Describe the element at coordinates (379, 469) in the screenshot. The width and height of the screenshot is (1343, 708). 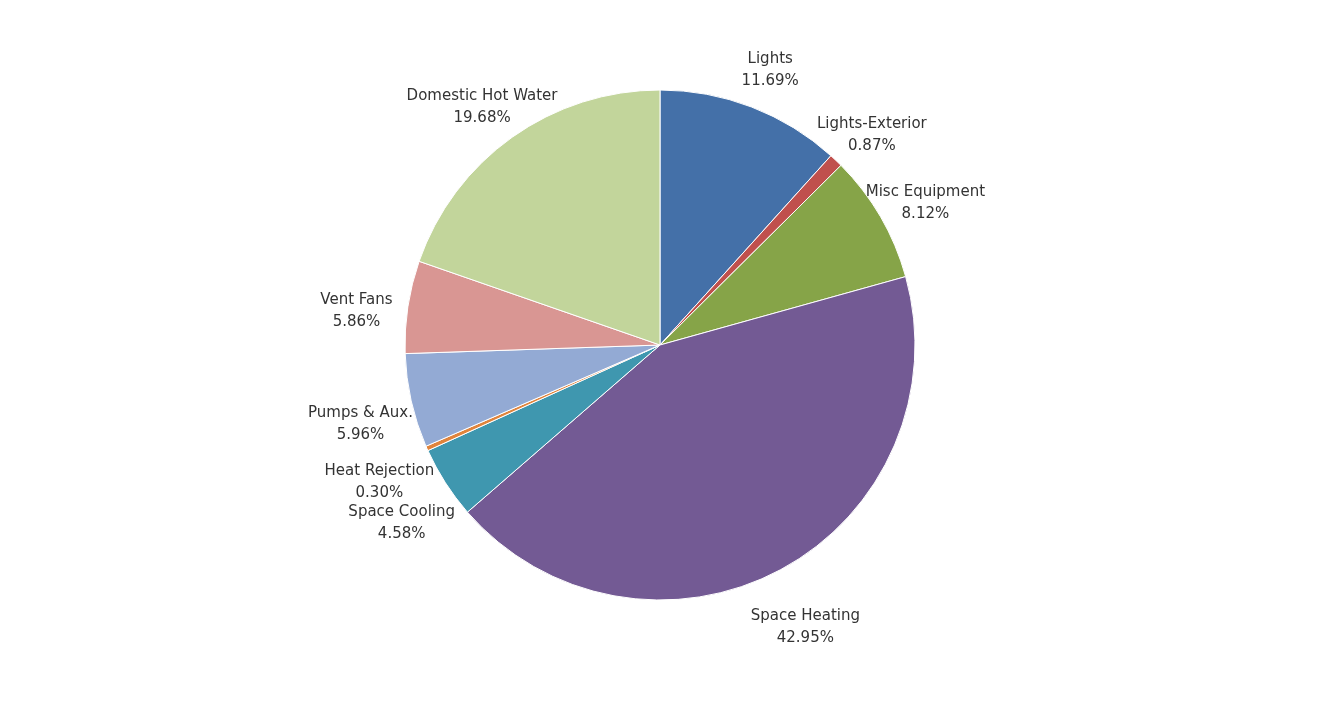
I see `slice-label: Heat Rejection` at that location.